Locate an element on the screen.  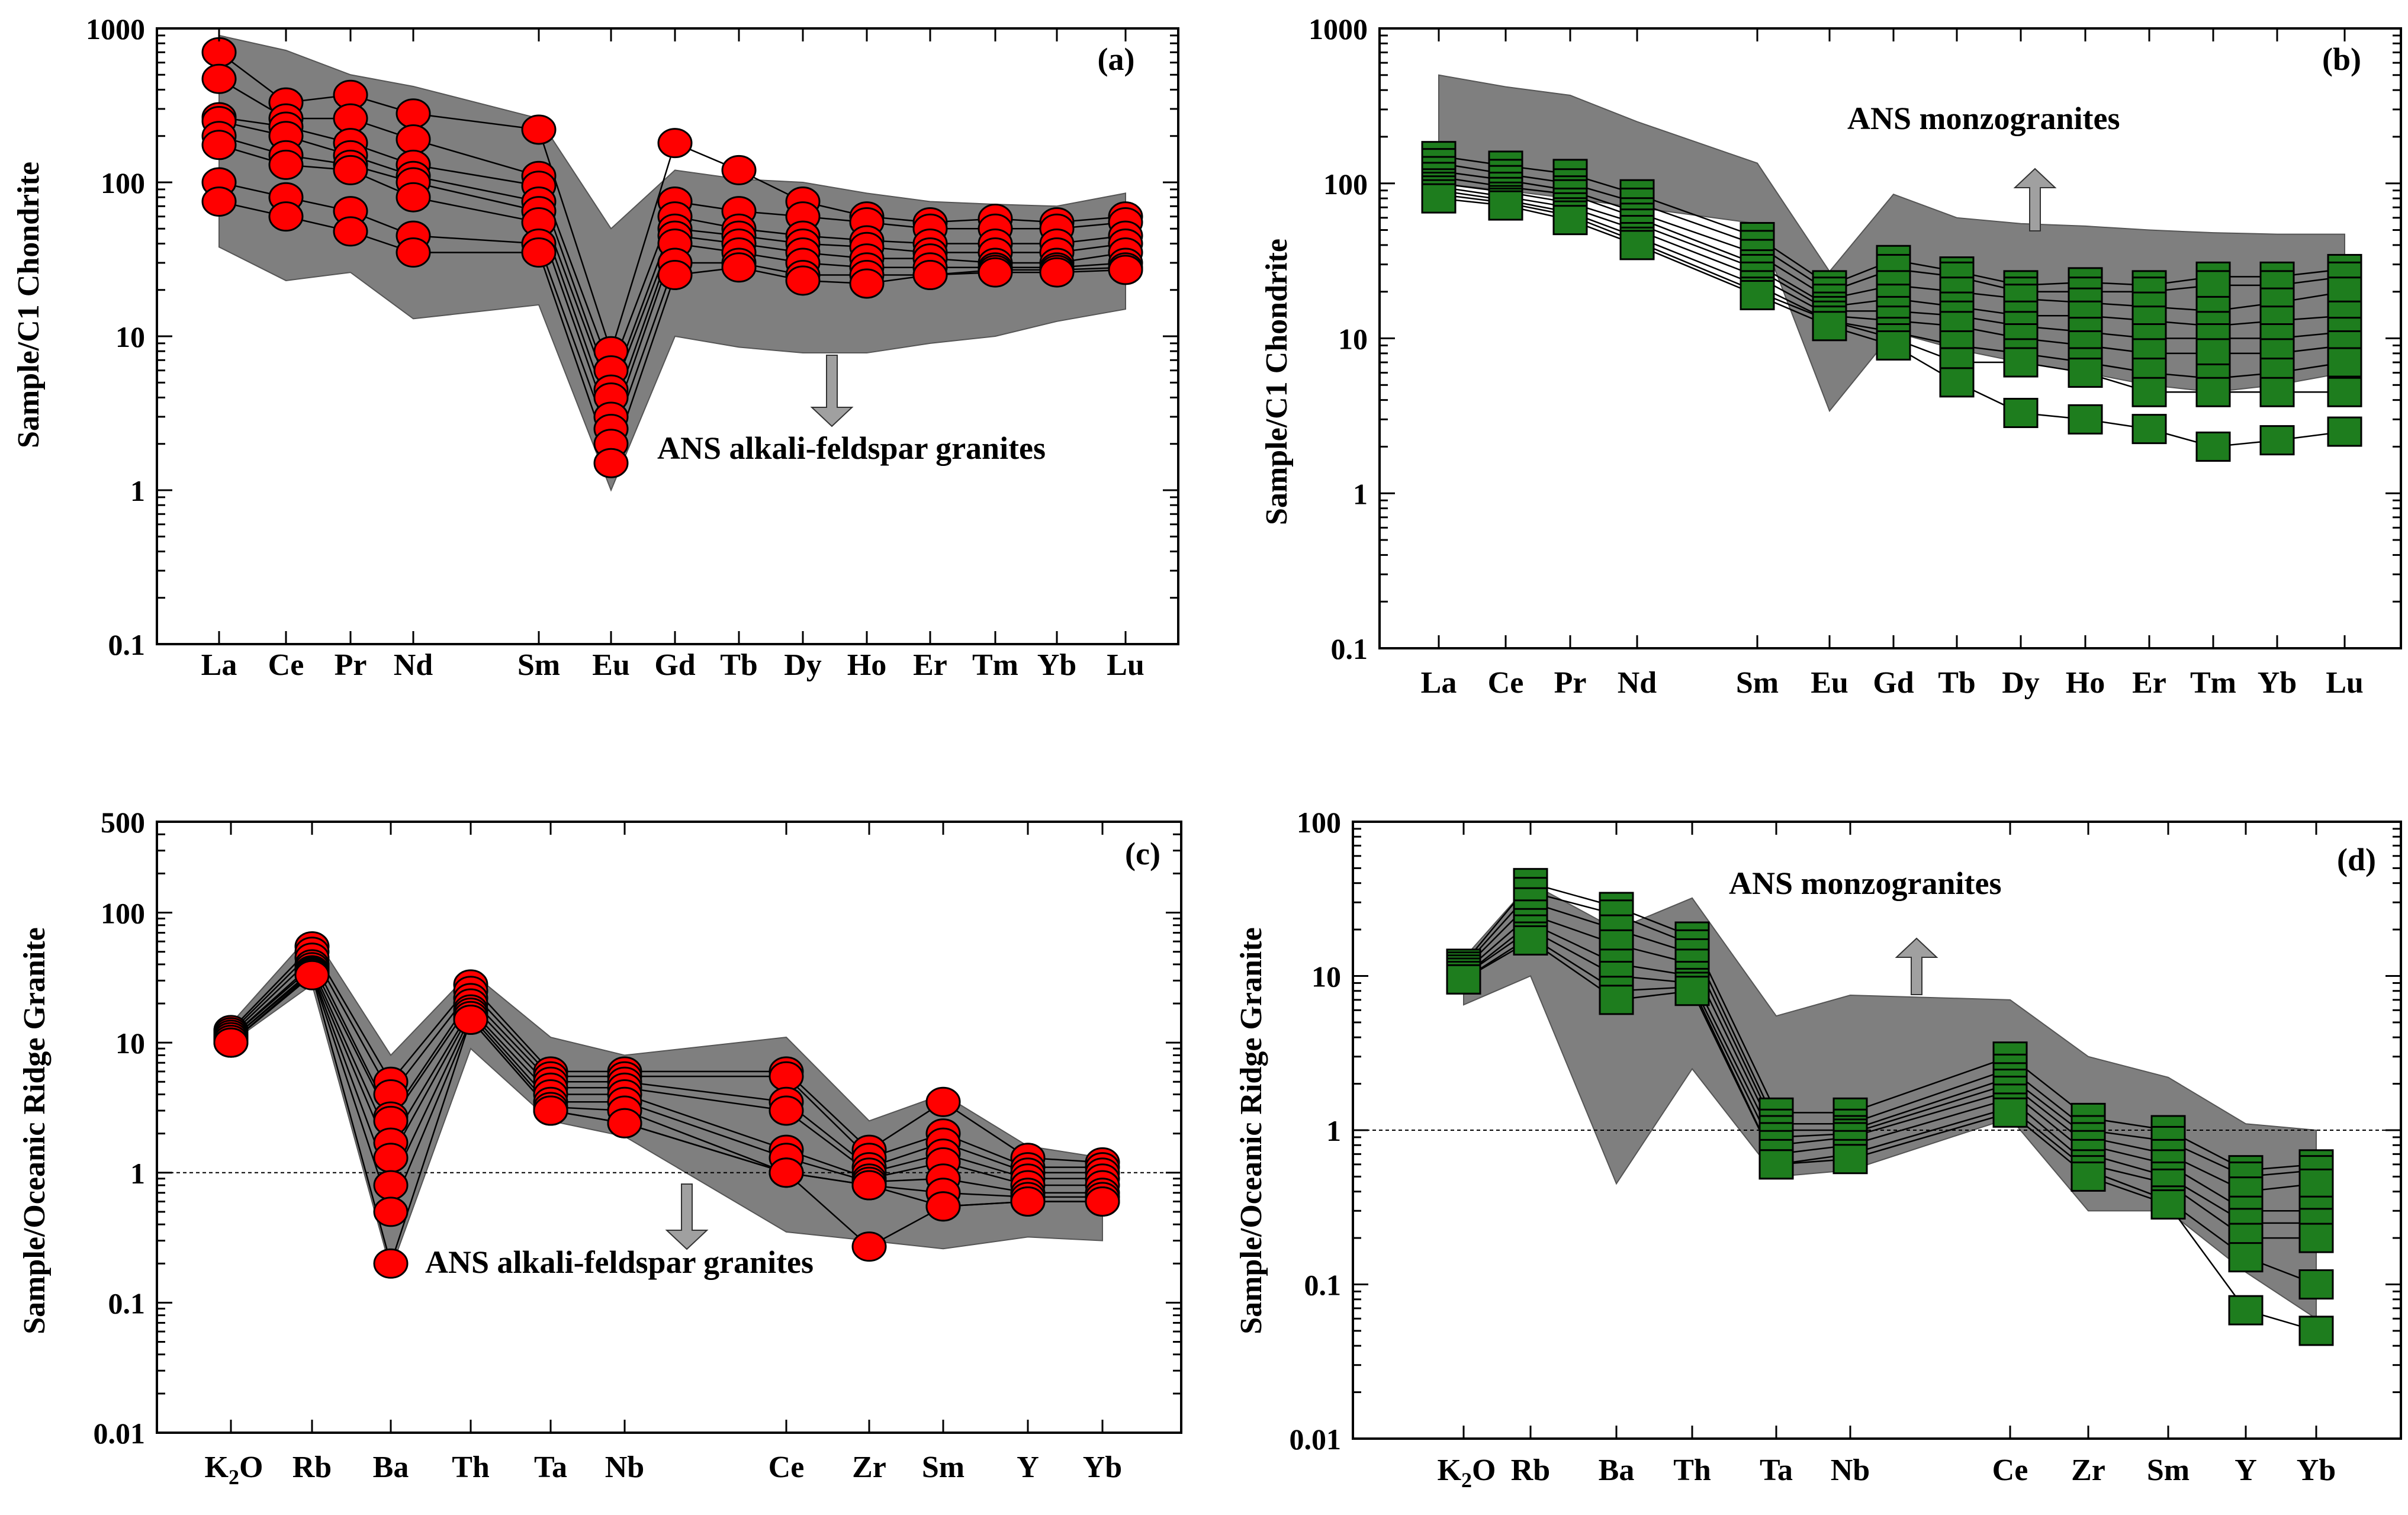
x-tick-label: Gd is located at coordinates (1893, 683).